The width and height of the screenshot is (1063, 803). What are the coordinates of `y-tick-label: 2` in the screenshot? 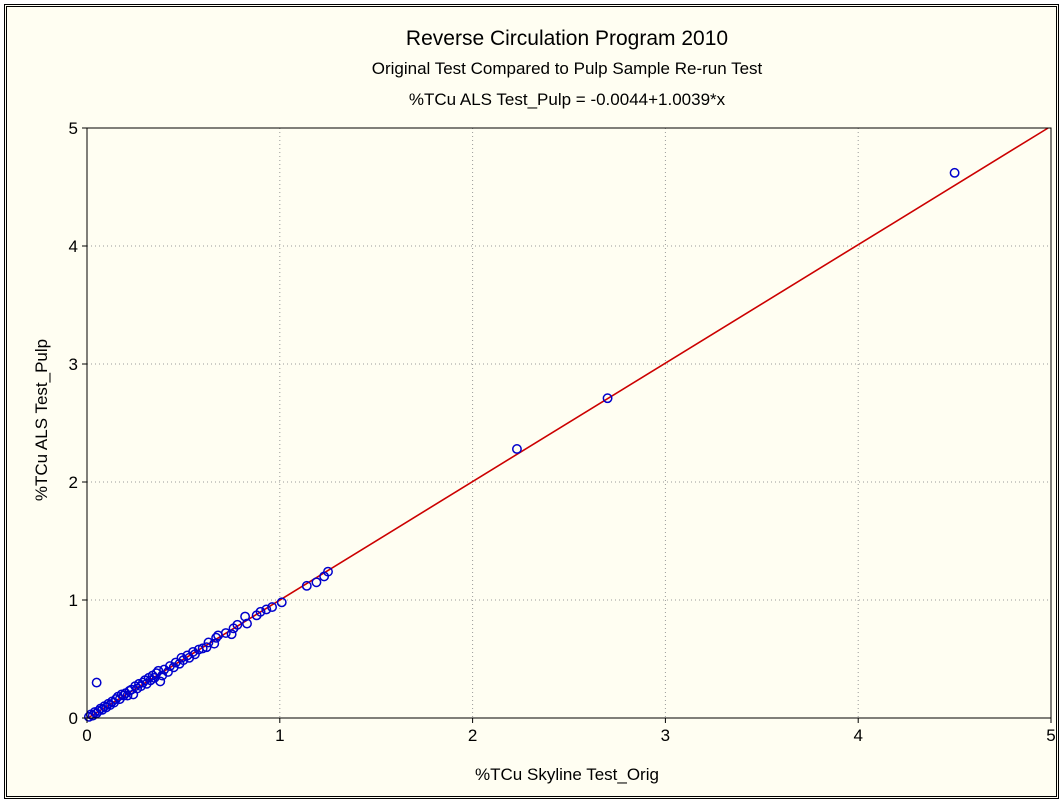 It's located at (73, 482).